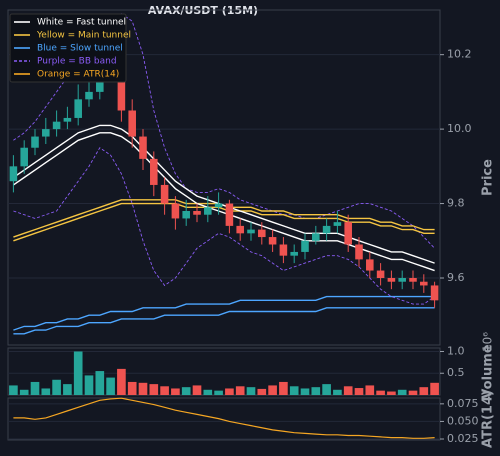 Image resolution: width=500 pixels, height=456 pixels. Describe the element at coordinates (456, 372) in the screenshot. I see `y-tick-label: 0.5` at that location.